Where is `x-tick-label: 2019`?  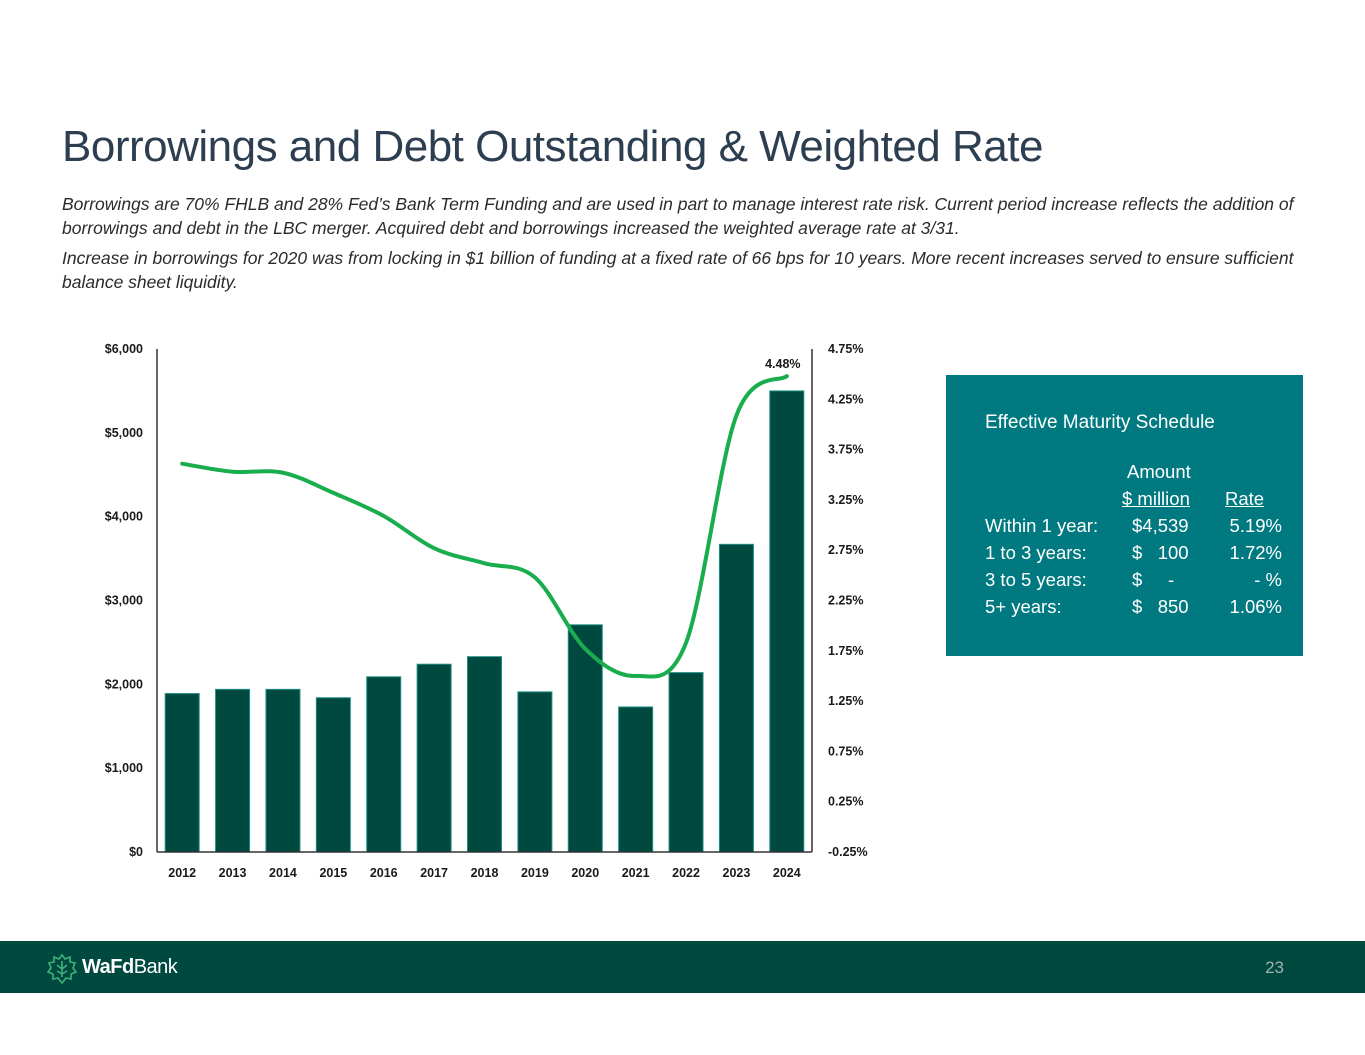
x-tick-label: 2019 is located at coordinates (535, 873).